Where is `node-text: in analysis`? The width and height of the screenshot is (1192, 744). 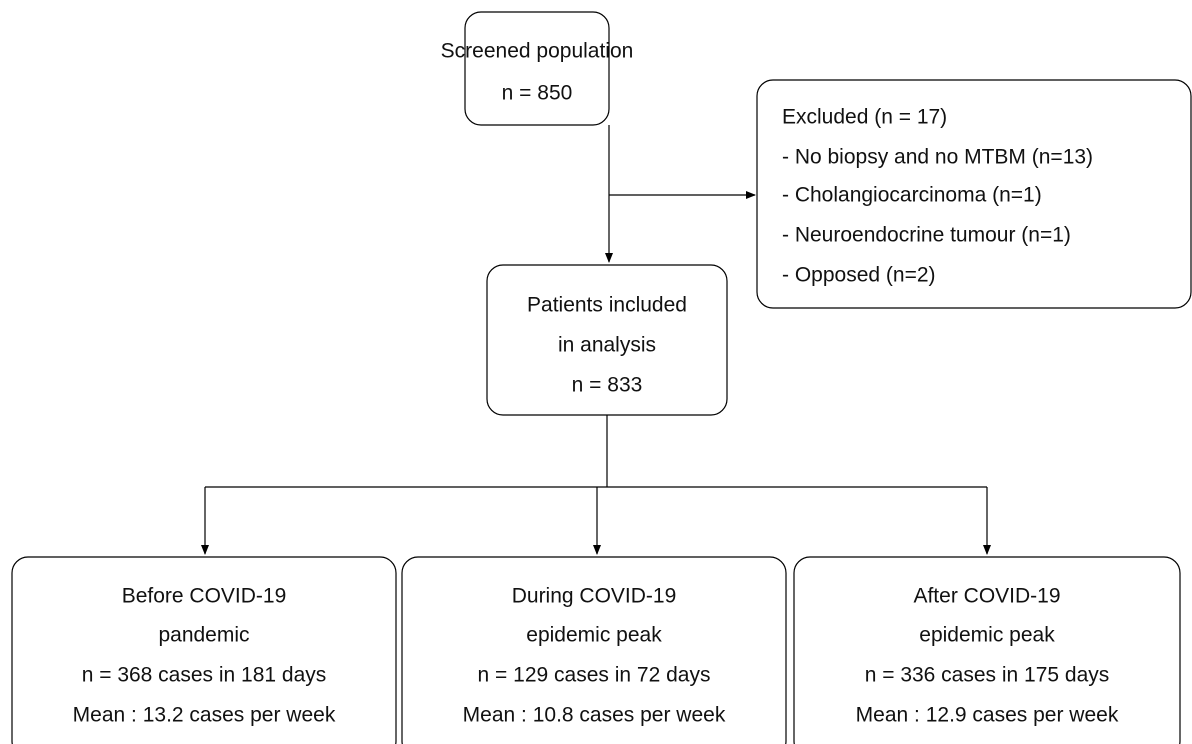 node-text: in analysis is located at coordinates (607, 345).